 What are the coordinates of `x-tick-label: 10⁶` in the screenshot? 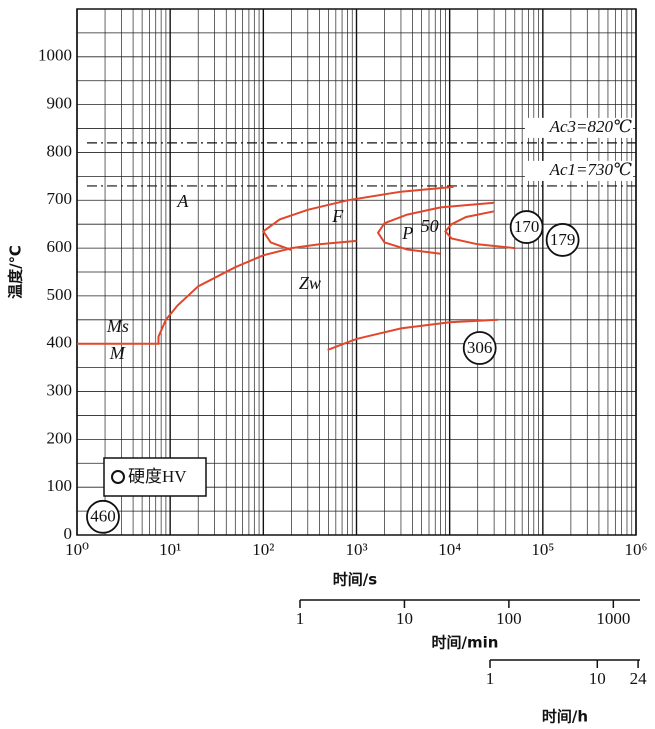 It's located at (636, 549).